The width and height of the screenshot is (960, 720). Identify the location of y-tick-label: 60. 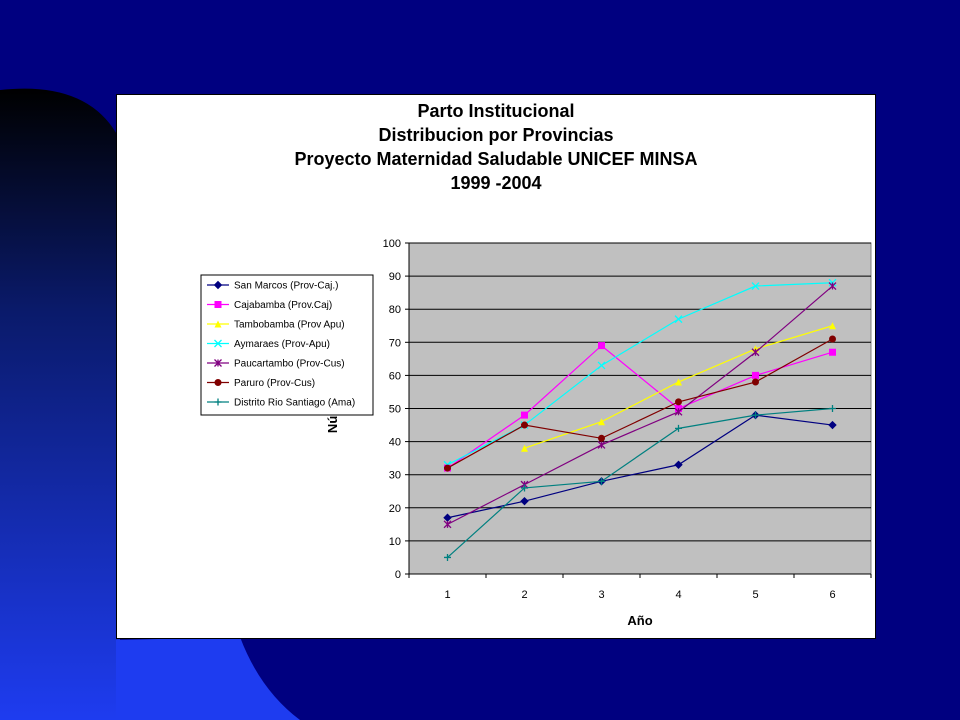
(395, 376).